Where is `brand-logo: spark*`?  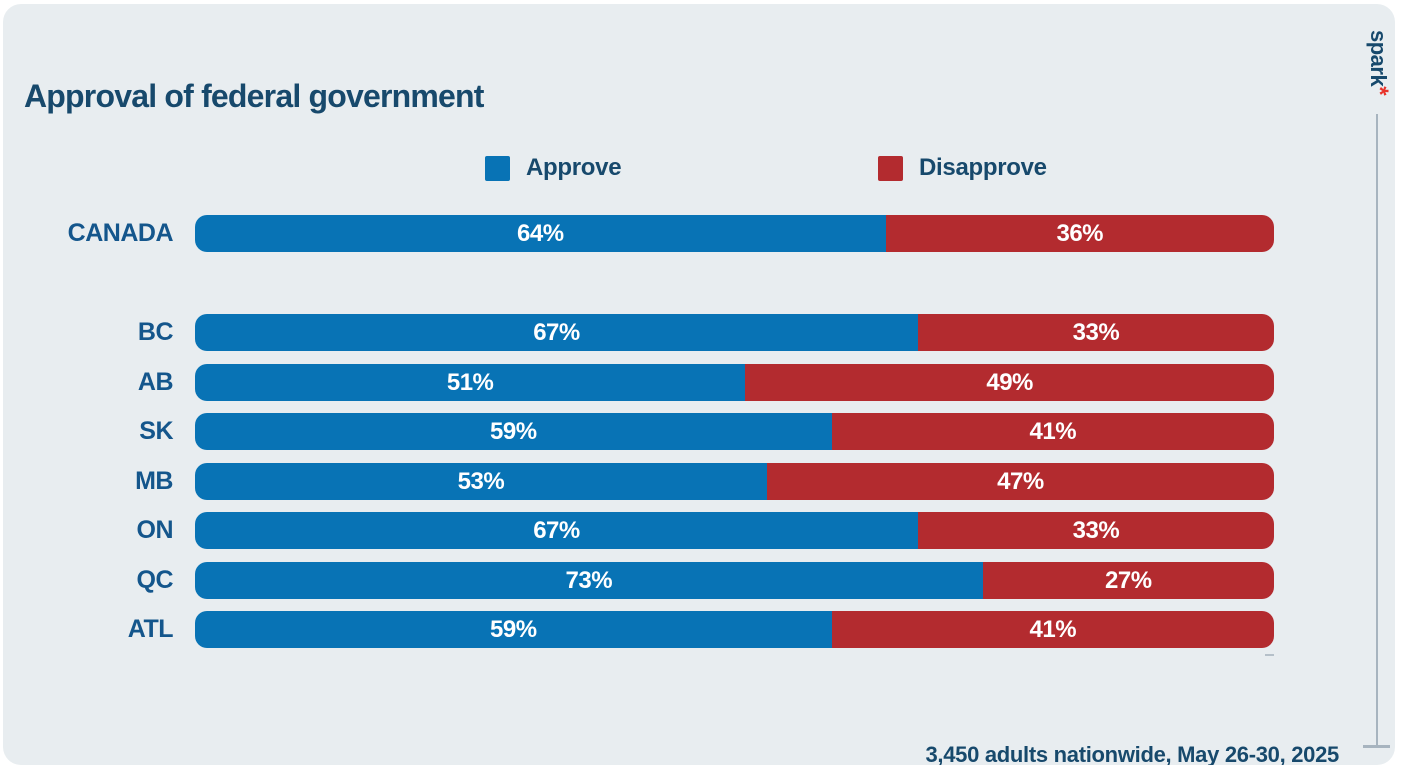 brand-logo: spark* is located at coordinates (1378, 63).